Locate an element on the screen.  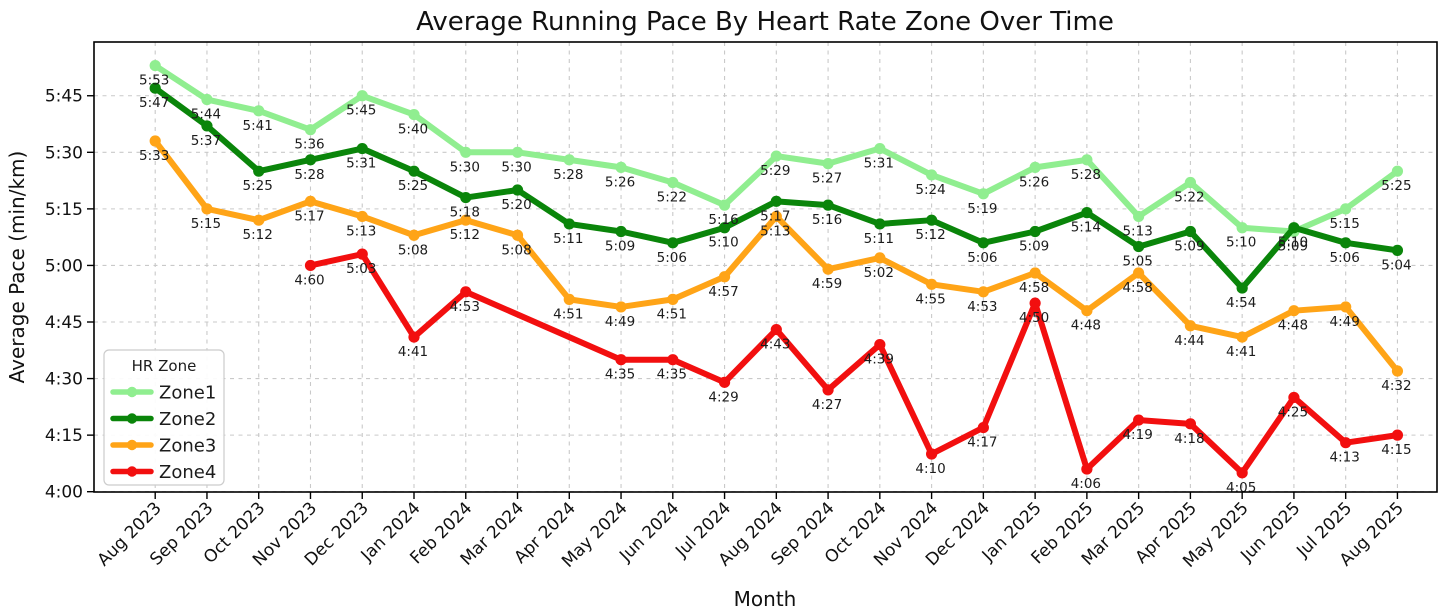
y-tick-label: 4:30 is located at coordinates (64, 380).